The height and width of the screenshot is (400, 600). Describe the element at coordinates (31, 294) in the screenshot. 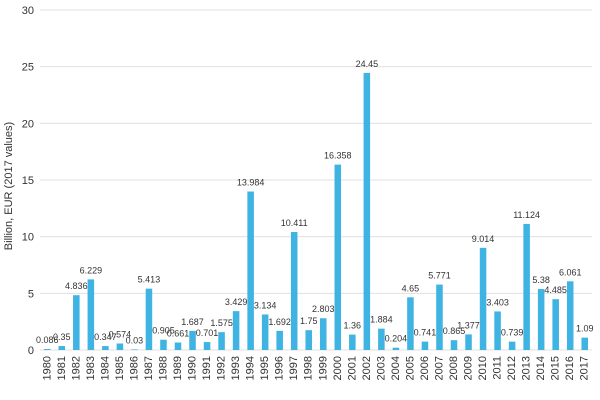

I see `y-tick-label: 5` at that location.